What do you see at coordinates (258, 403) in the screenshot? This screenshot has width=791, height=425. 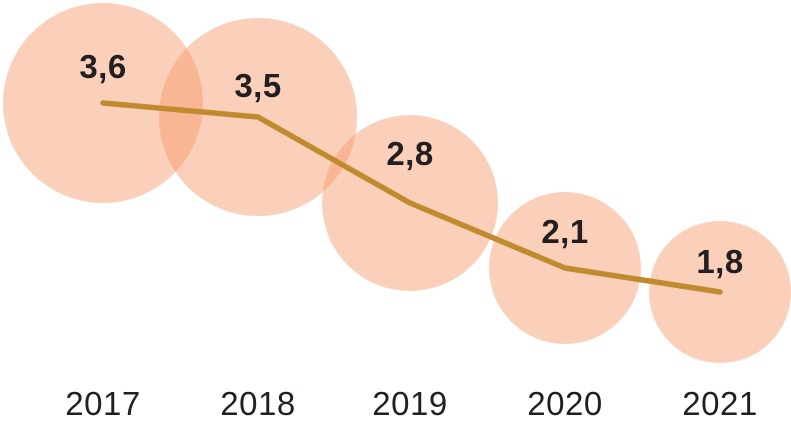 I see `x-tick-label-2018: 2018` at bounding box center [258, 403].